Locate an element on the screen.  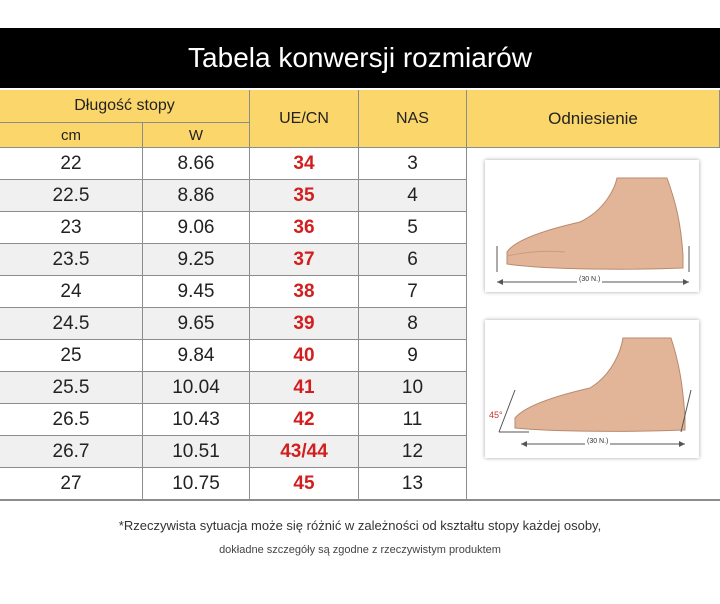
cell-cm: 22 is located at coordinates (71, 164).